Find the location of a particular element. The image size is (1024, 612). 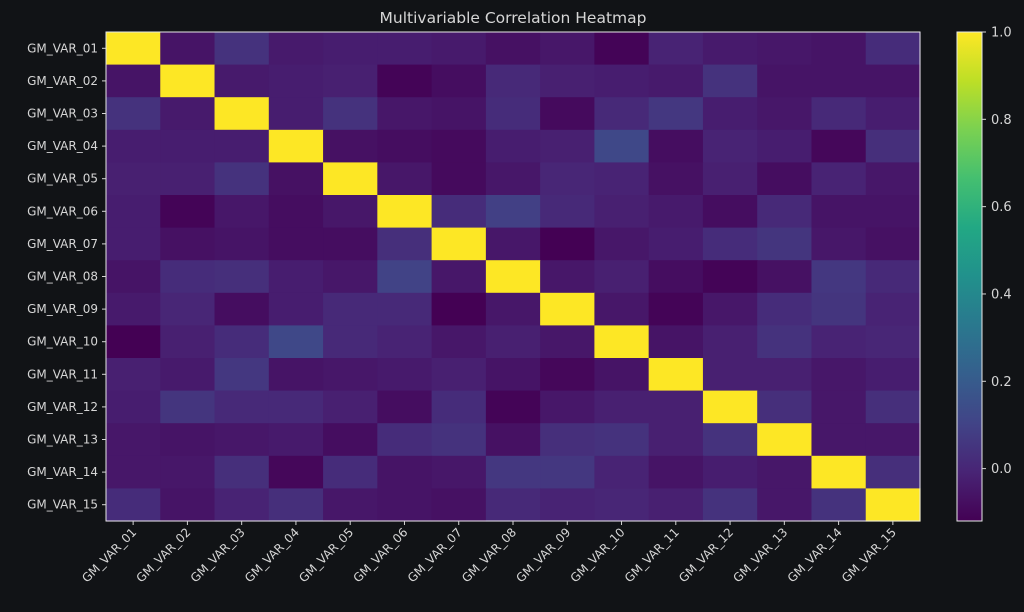

x-tick-label: GM_VAR_01 is located at coordinates (109, 555).